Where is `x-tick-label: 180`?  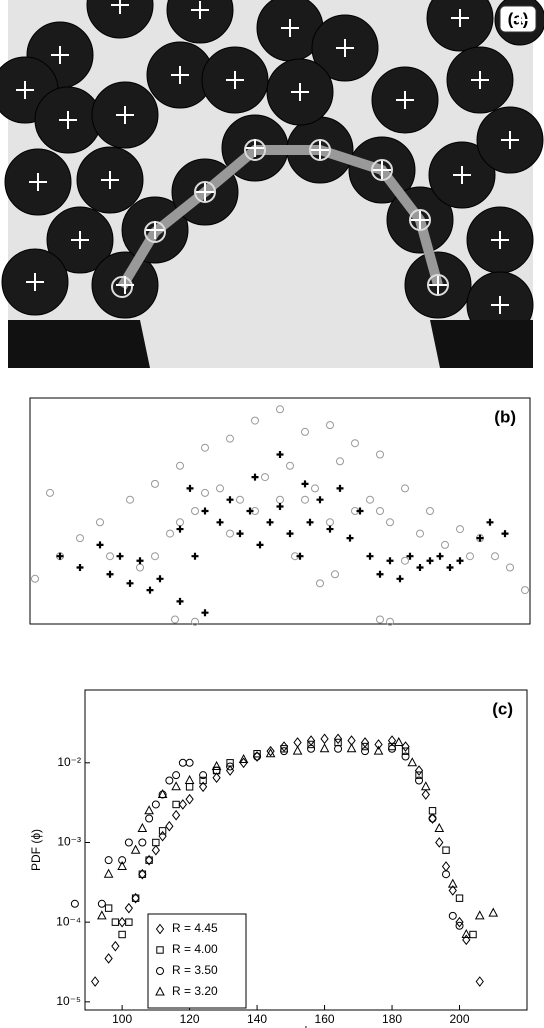
x-tick-label: 180 is located at coordinates (392, 1019).